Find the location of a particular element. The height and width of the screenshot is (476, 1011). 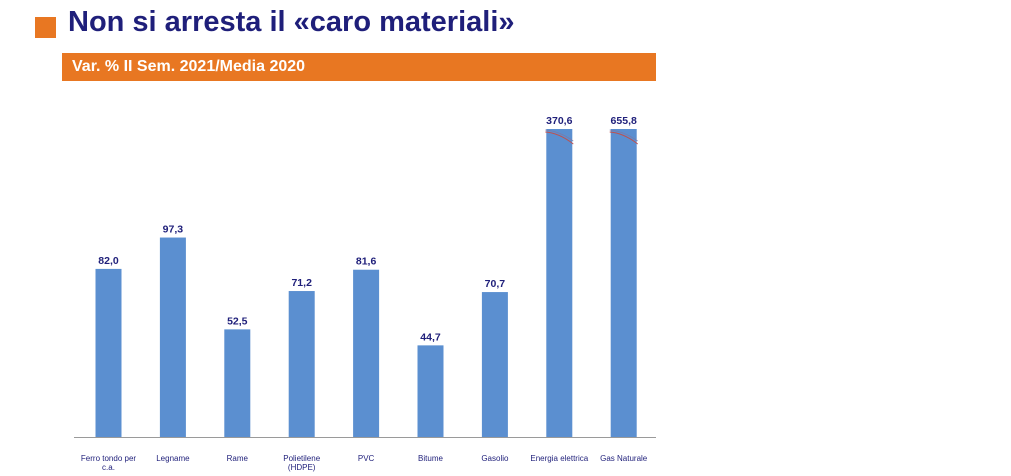

category-label: Polietilene is located at coordinates (301, 458).